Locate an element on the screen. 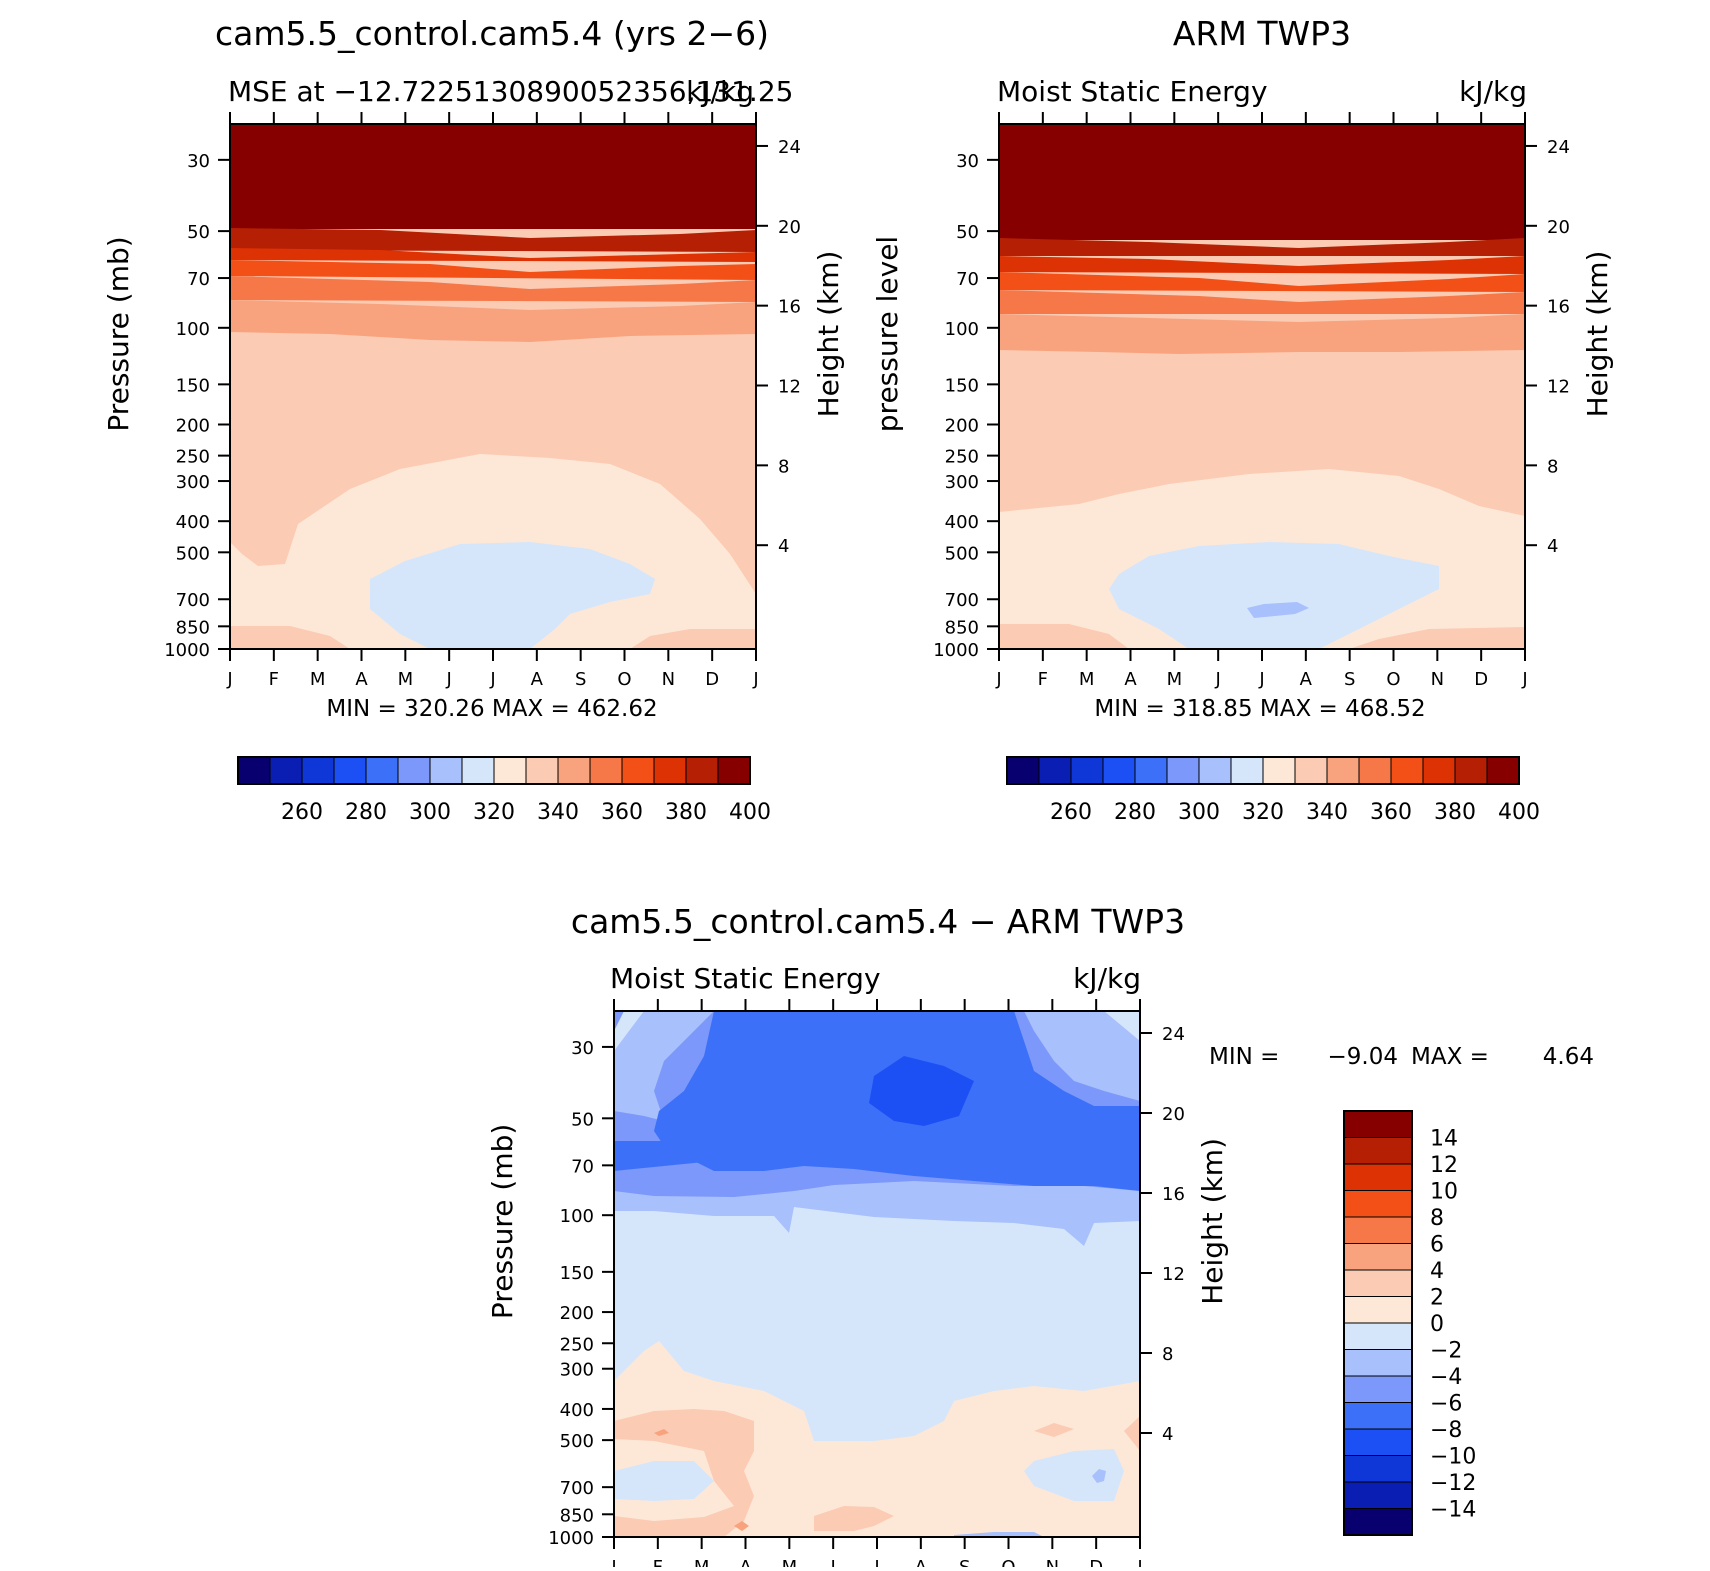 This screenshot has width=1710, height=1571. y-tick-label: 400 is located at coordinates (577, 1410).